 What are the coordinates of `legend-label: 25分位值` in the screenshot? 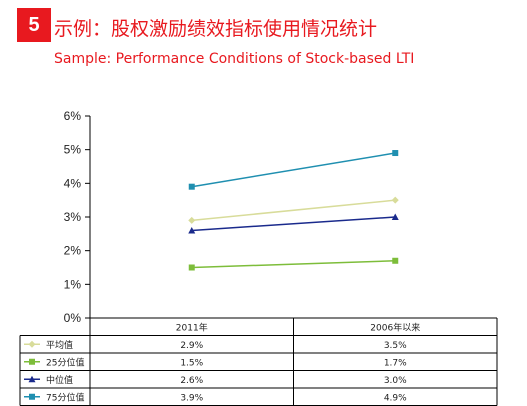 It's located at (65, 362).